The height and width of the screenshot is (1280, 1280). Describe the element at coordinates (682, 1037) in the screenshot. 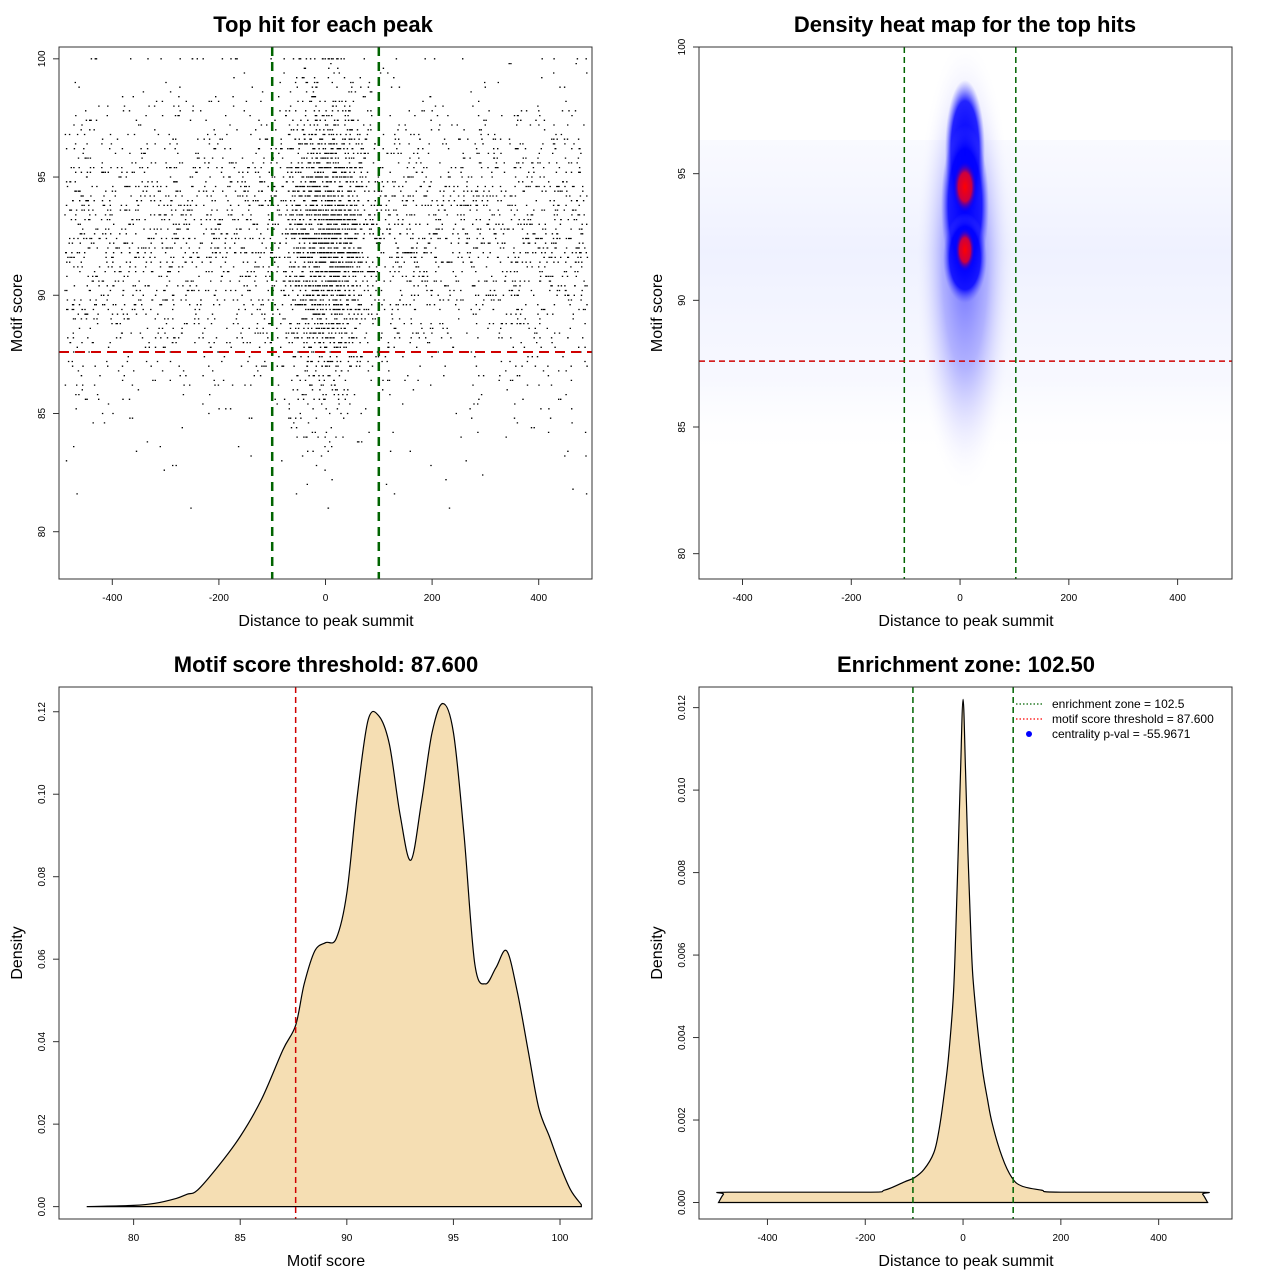

I see `y-tick-label: 0.004` at that location.